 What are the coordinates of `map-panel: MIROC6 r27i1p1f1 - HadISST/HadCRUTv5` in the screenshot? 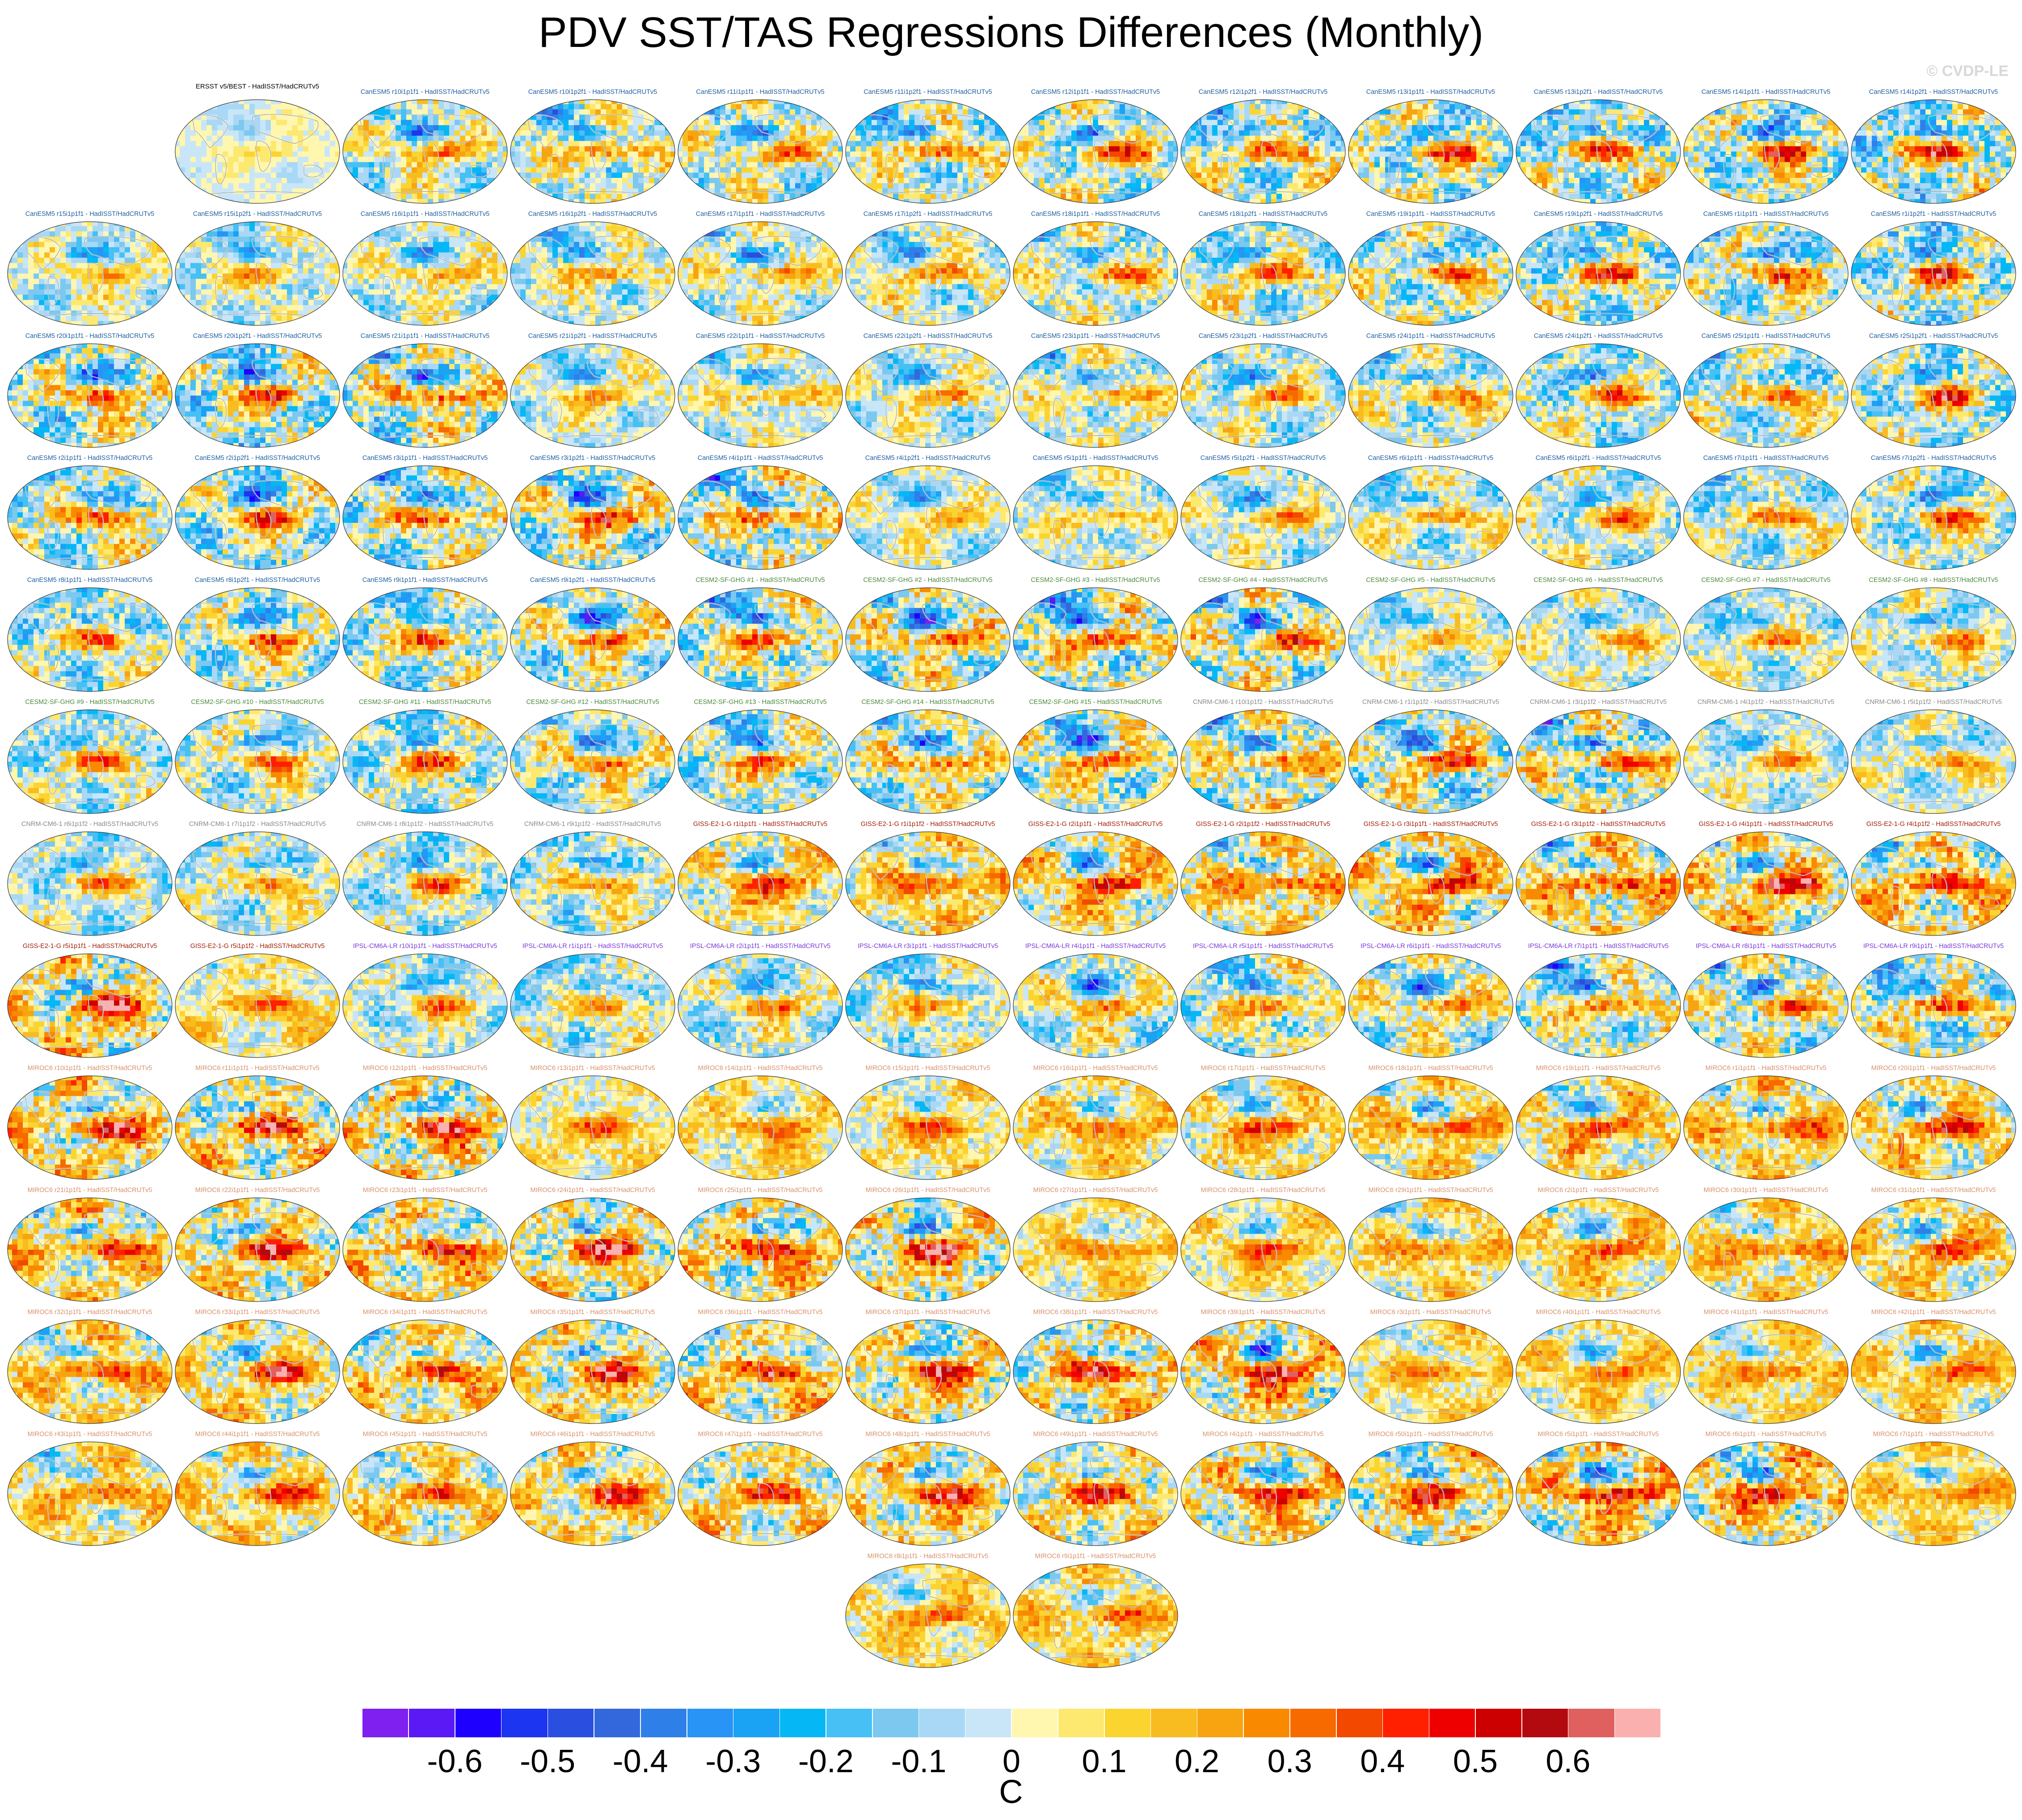 It's located at (1096, 1245).